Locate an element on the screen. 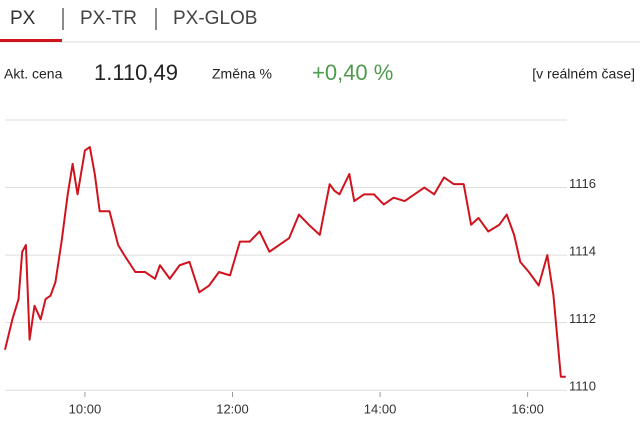  y-tick-label: 1114 is located at coordinates (582, 251).